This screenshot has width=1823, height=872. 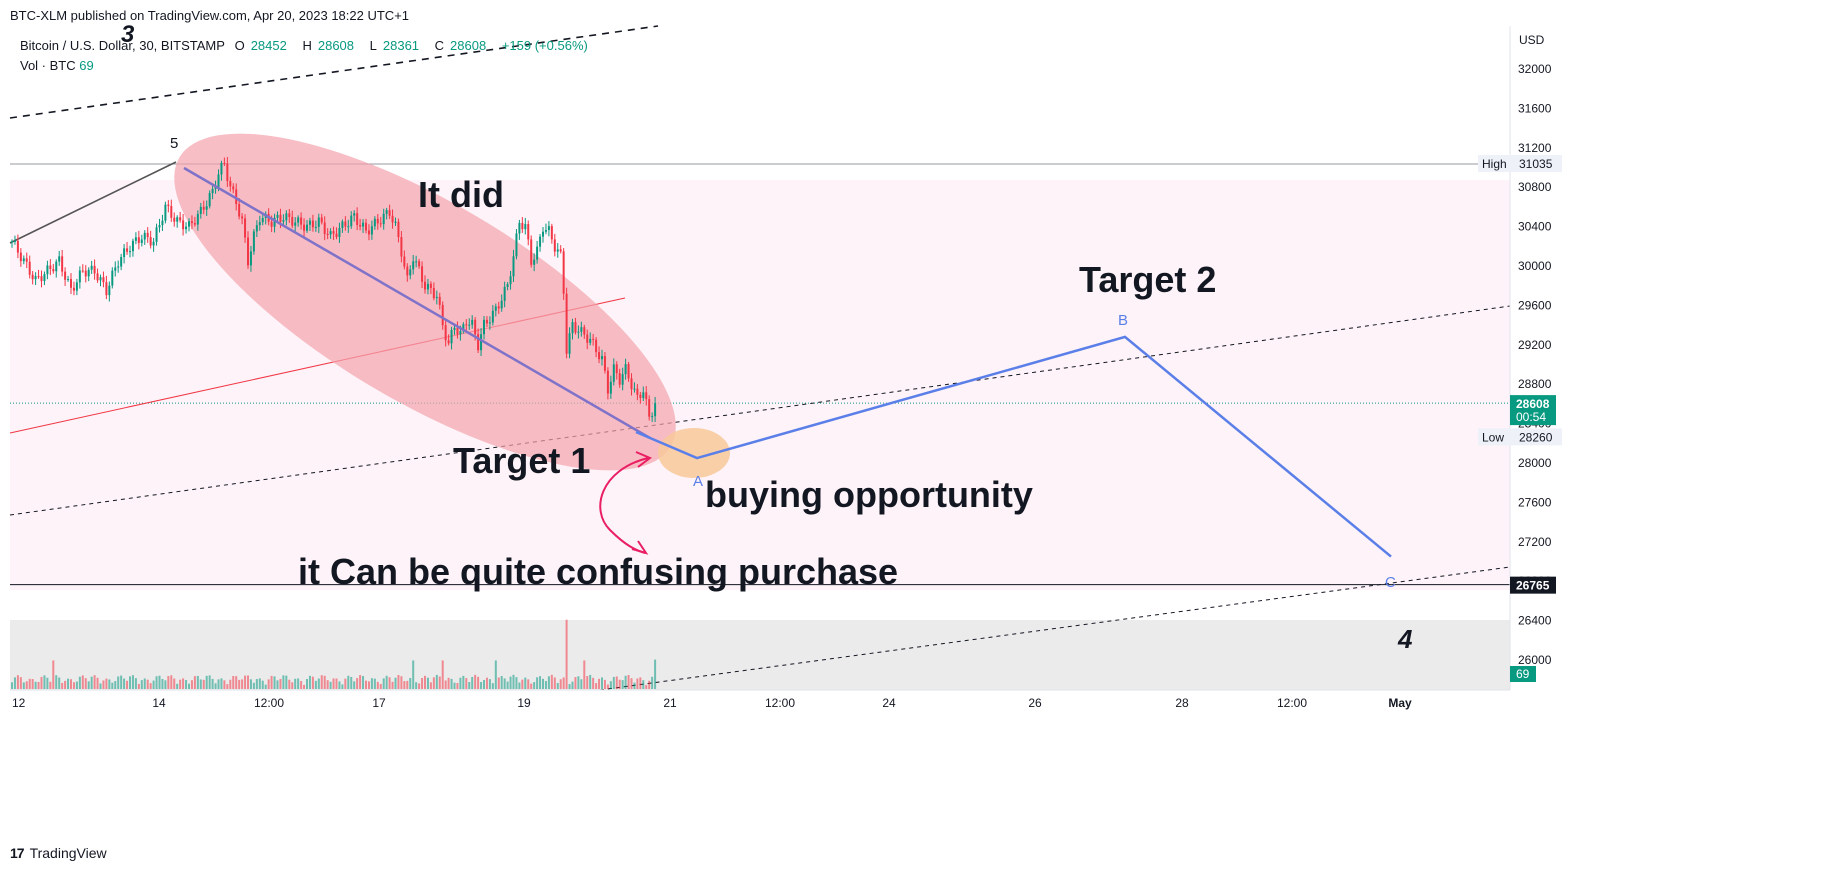 I want to click on wave-label-5: 5, so click(x=174, y=143).